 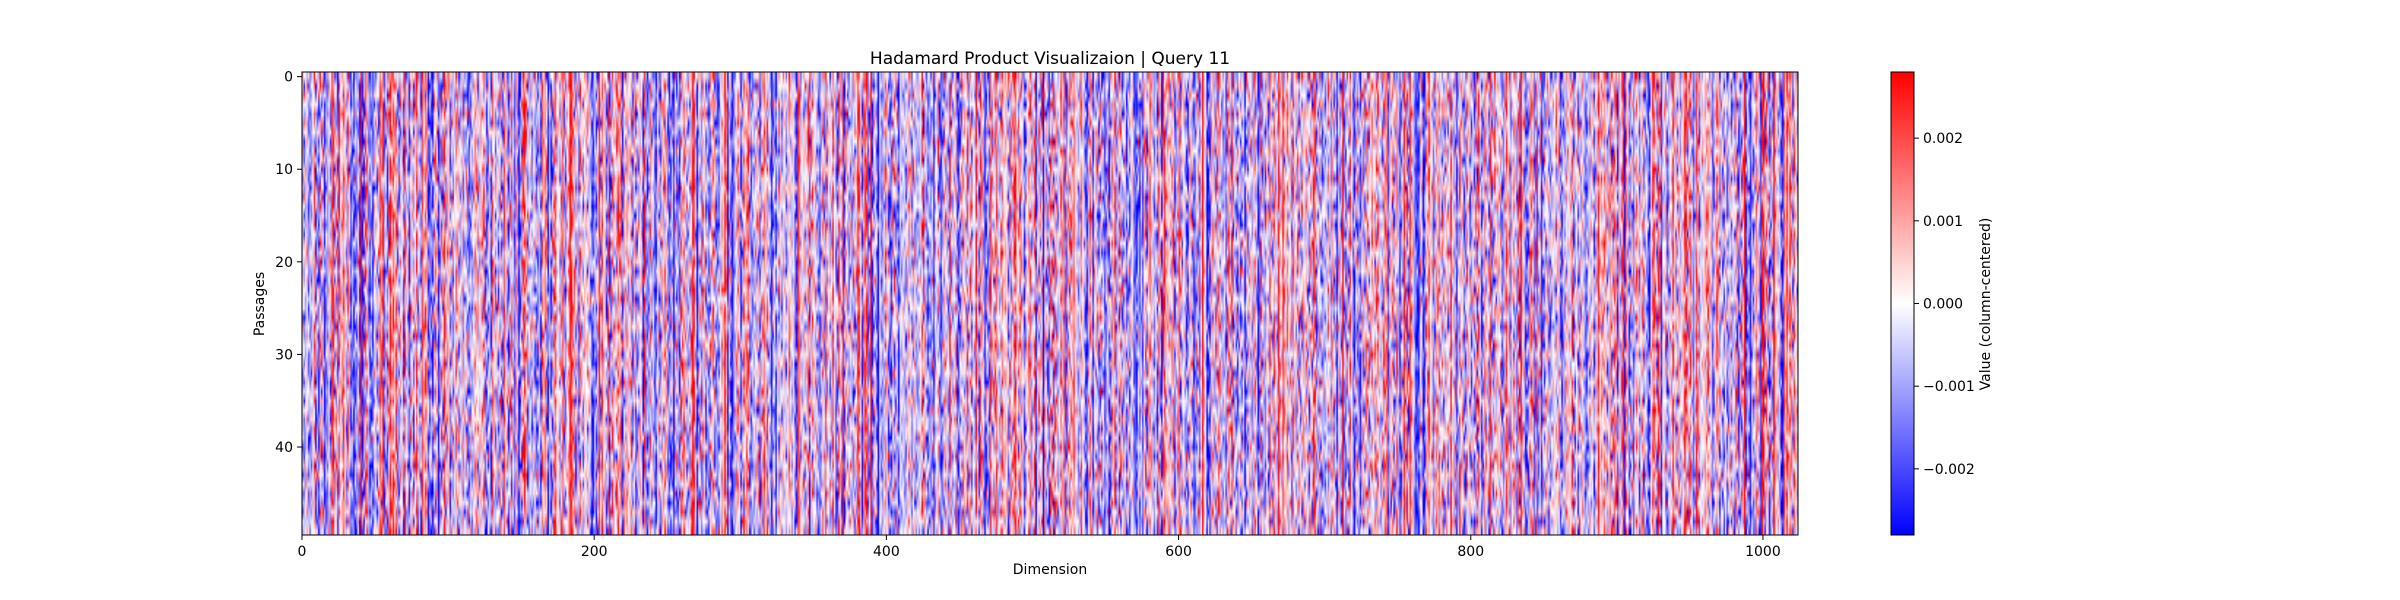 I want to click on x-tick-label: 1000, so click(x=1763, y=552).